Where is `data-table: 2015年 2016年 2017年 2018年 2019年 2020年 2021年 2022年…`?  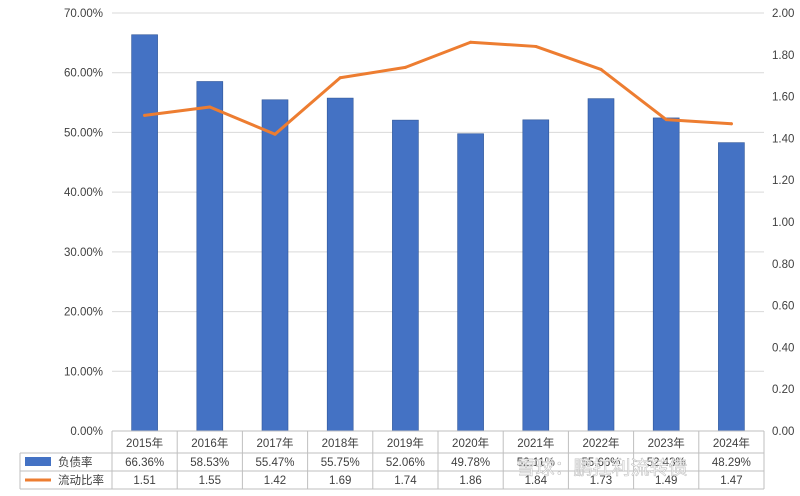
data-table: 2015年 2016年 2017年 2018年 2019年 2020年 2021年 2022年… is located at coordinates (392, 460).